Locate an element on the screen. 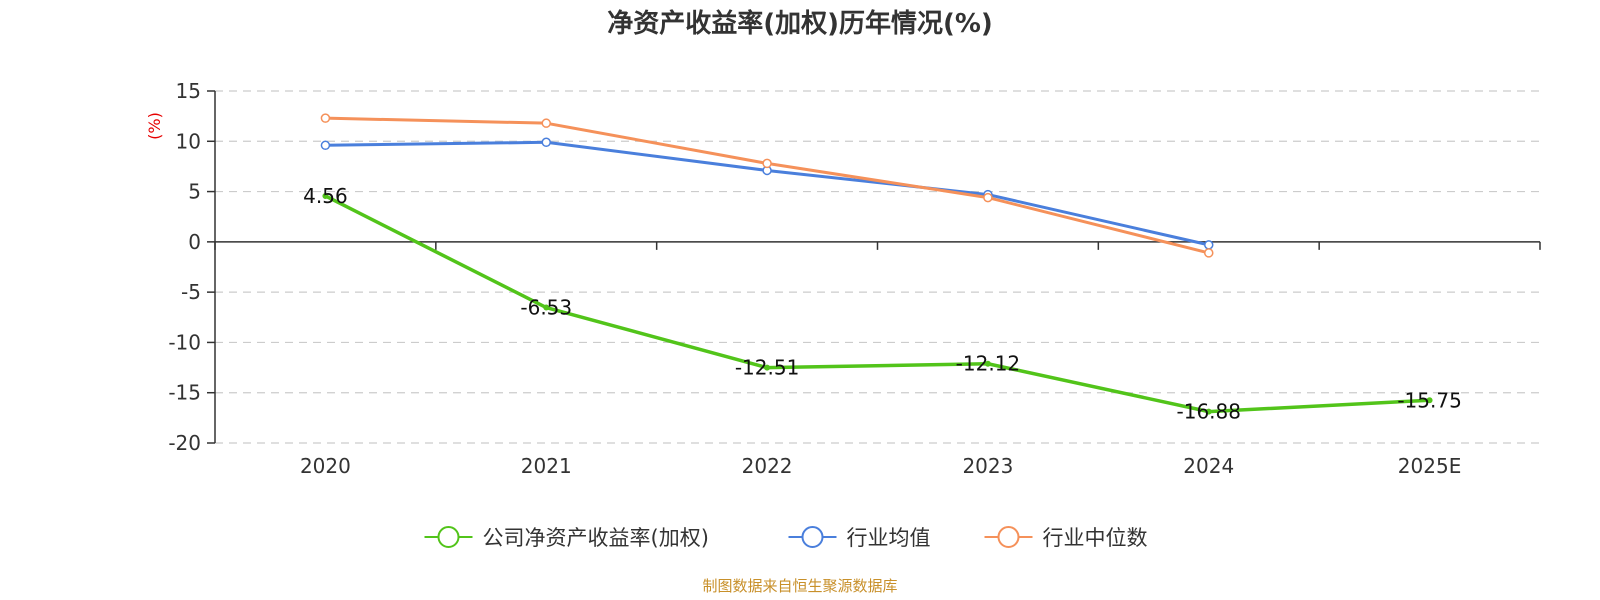  y-tick-label: 5 is located at coordinates (194, 192).